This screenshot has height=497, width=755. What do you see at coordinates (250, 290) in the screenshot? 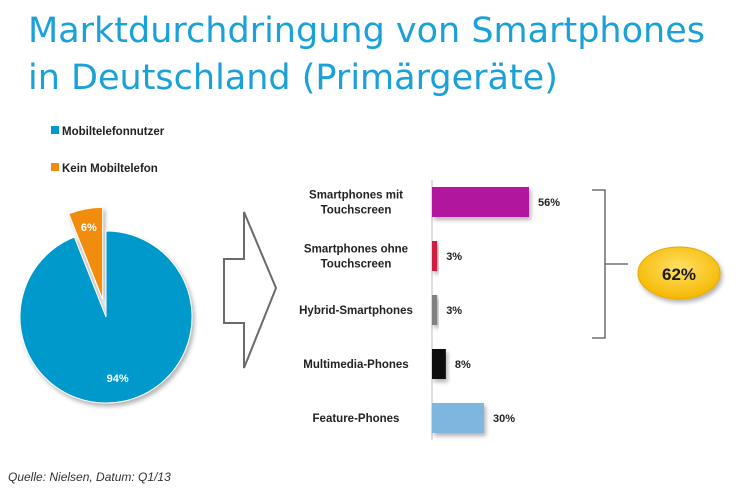
I see `arrow-shape` at bounding box center [250, 290].